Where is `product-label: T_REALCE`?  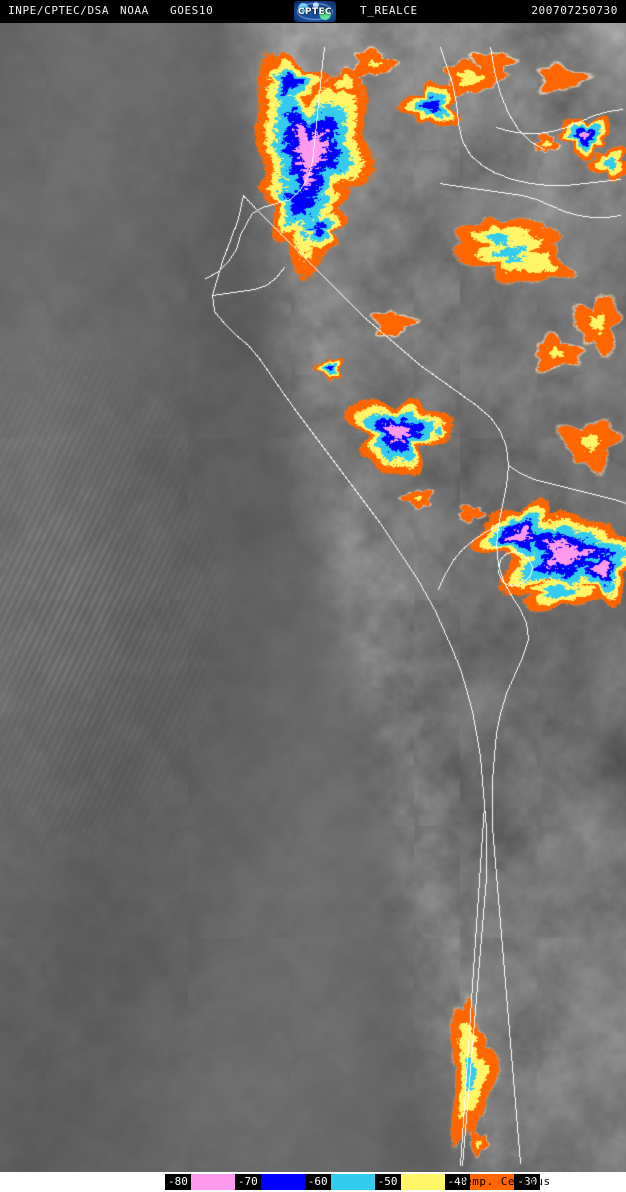 product-label: T_REALCE is located at coordinates (389, 10).